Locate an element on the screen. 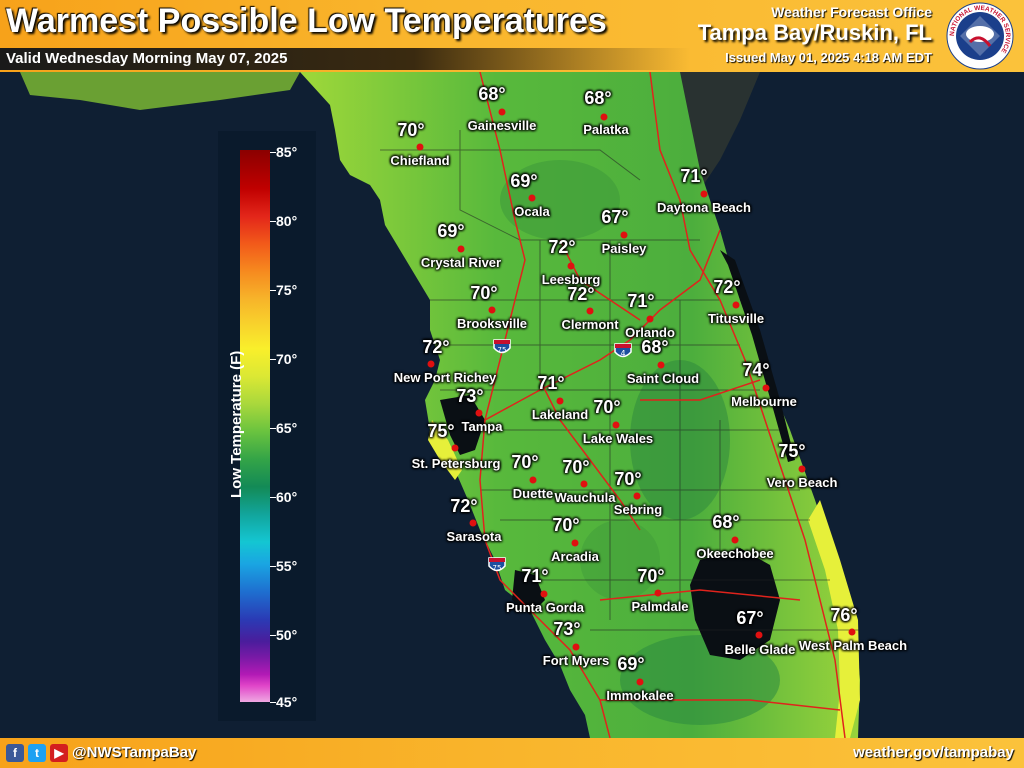 This screenshot has height=768, width=1024. office-name: Tampa Bay/Ruskin, FL is located at coordinates (814, 32).